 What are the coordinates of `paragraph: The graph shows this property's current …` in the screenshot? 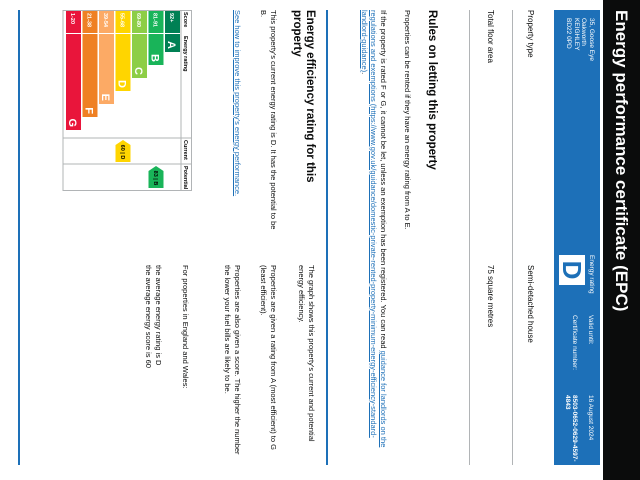 It's located at (307, 353).